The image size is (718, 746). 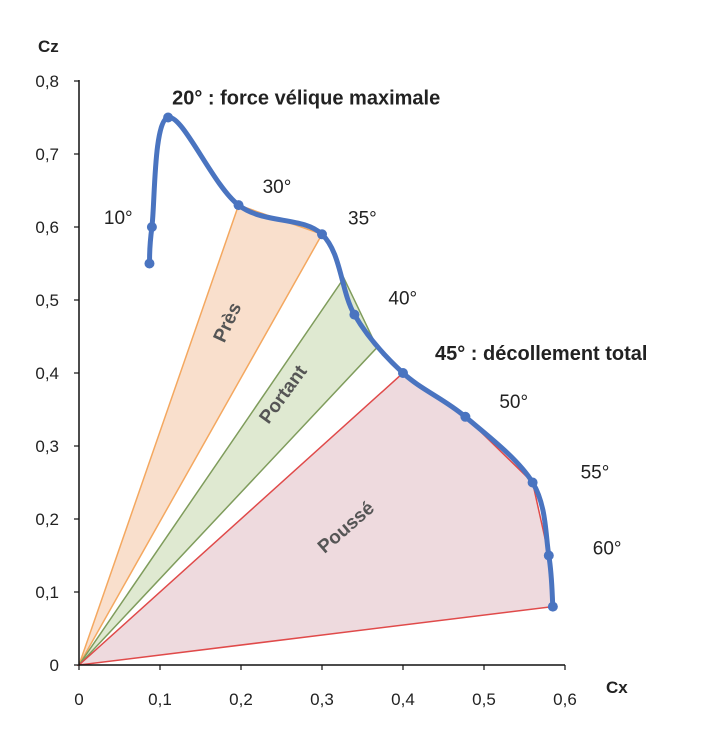 What do you see at coordinates (306, 99) in the screenshot?
I see `annotation: 20° : force vélique maximale` at bounding box center [306, 99].